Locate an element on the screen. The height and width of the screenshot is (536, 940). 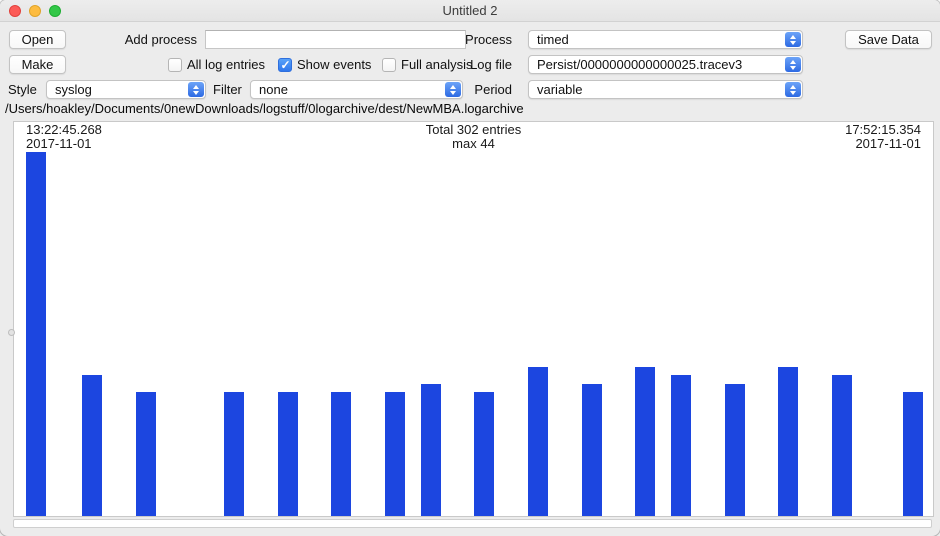
start-date: 2017-11-01 is located at coordinates (59, 143).